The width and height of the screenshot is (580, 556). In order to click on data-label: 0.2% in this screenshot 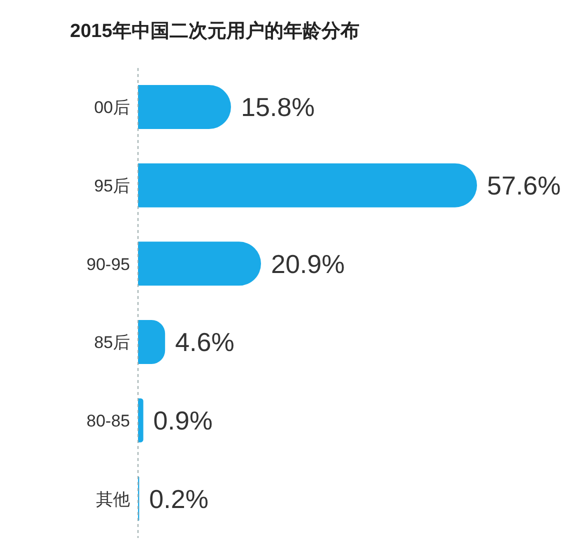, I will do `click(178, 499)`.